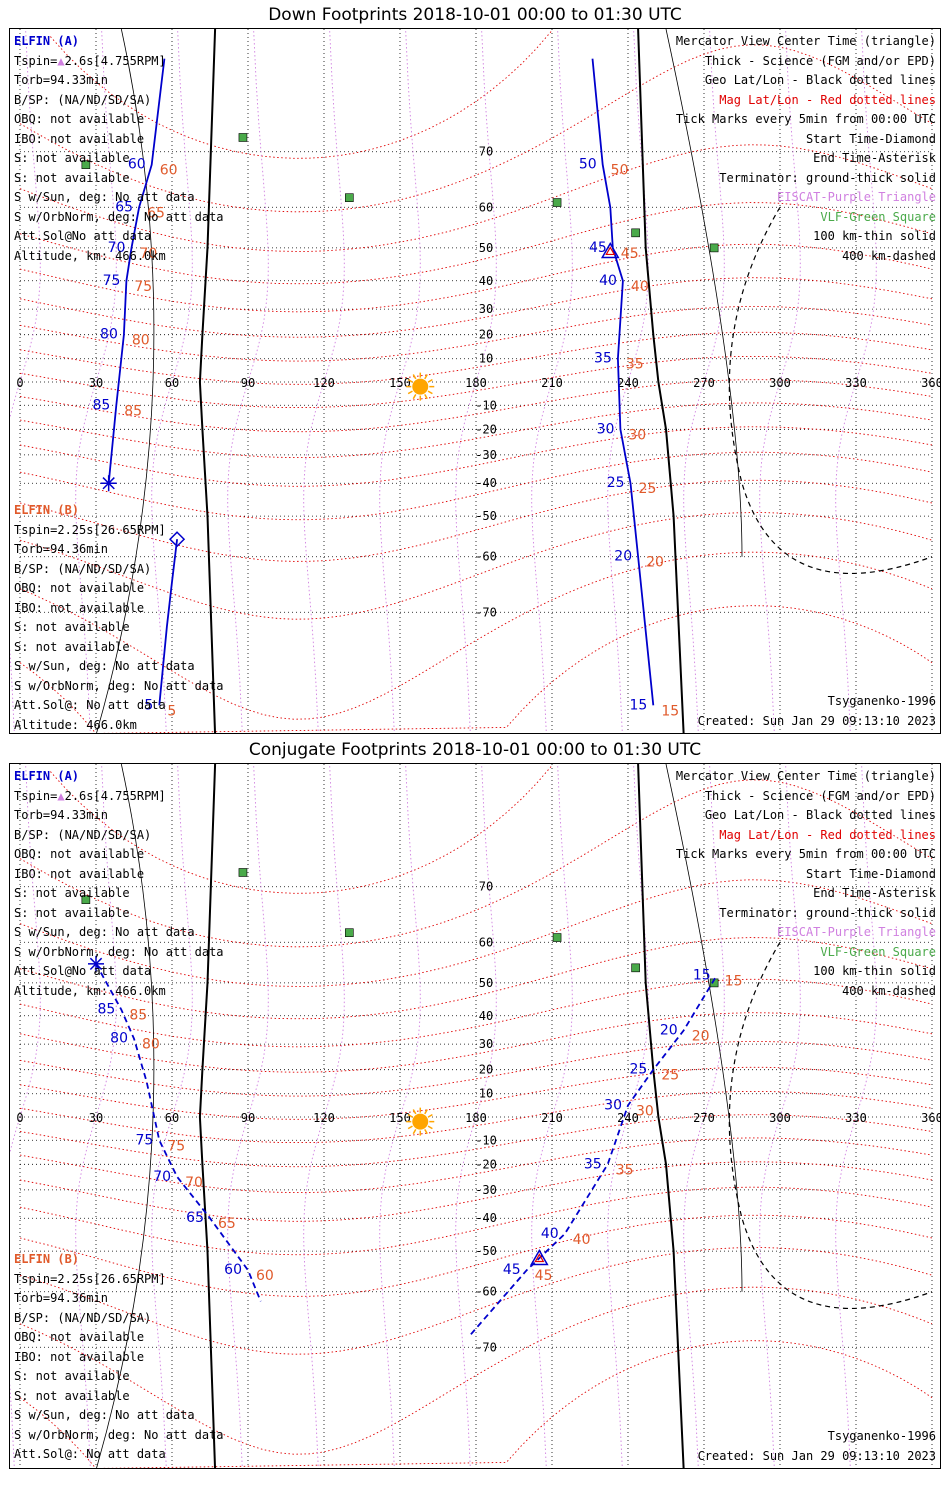  Describe the element at coordinates (61, 549) in the screenshot. I see `torb-b: Torb=94.36min` at that location.